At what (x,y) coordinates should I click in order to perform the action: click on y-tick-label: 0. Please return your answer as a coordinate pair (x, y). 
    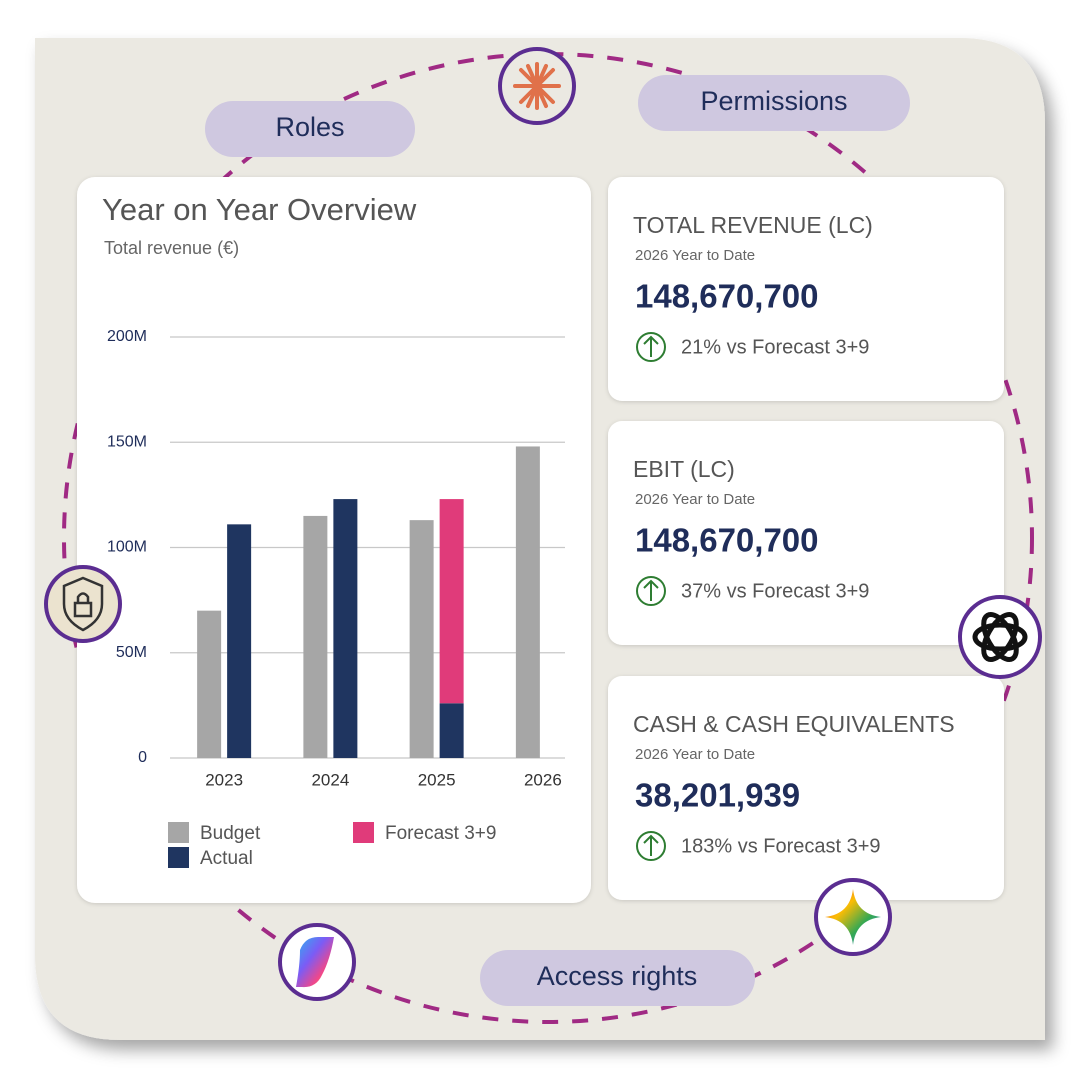
    Looking at the image, I should click on (142, 757).